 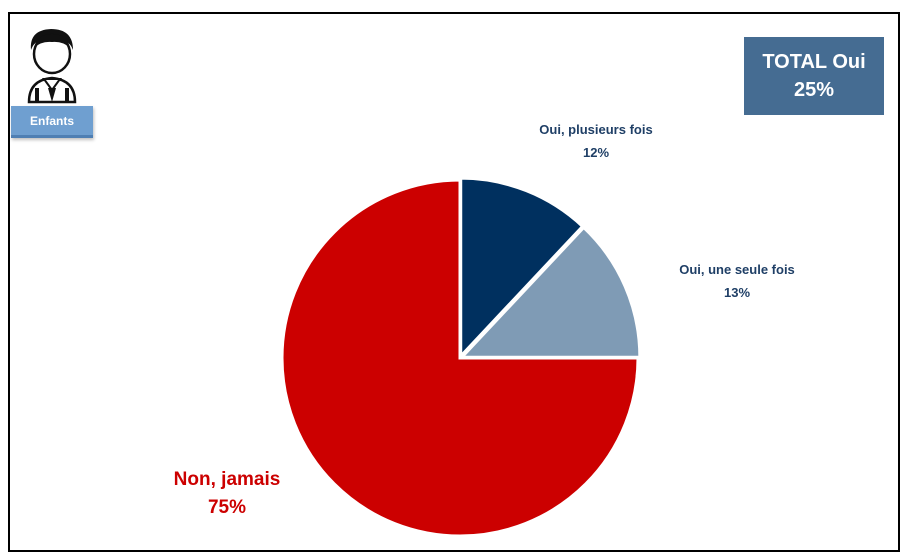 I want to click on label-plusieurs-name: Oui, plusieurs fois, so click(x=595, y=129).